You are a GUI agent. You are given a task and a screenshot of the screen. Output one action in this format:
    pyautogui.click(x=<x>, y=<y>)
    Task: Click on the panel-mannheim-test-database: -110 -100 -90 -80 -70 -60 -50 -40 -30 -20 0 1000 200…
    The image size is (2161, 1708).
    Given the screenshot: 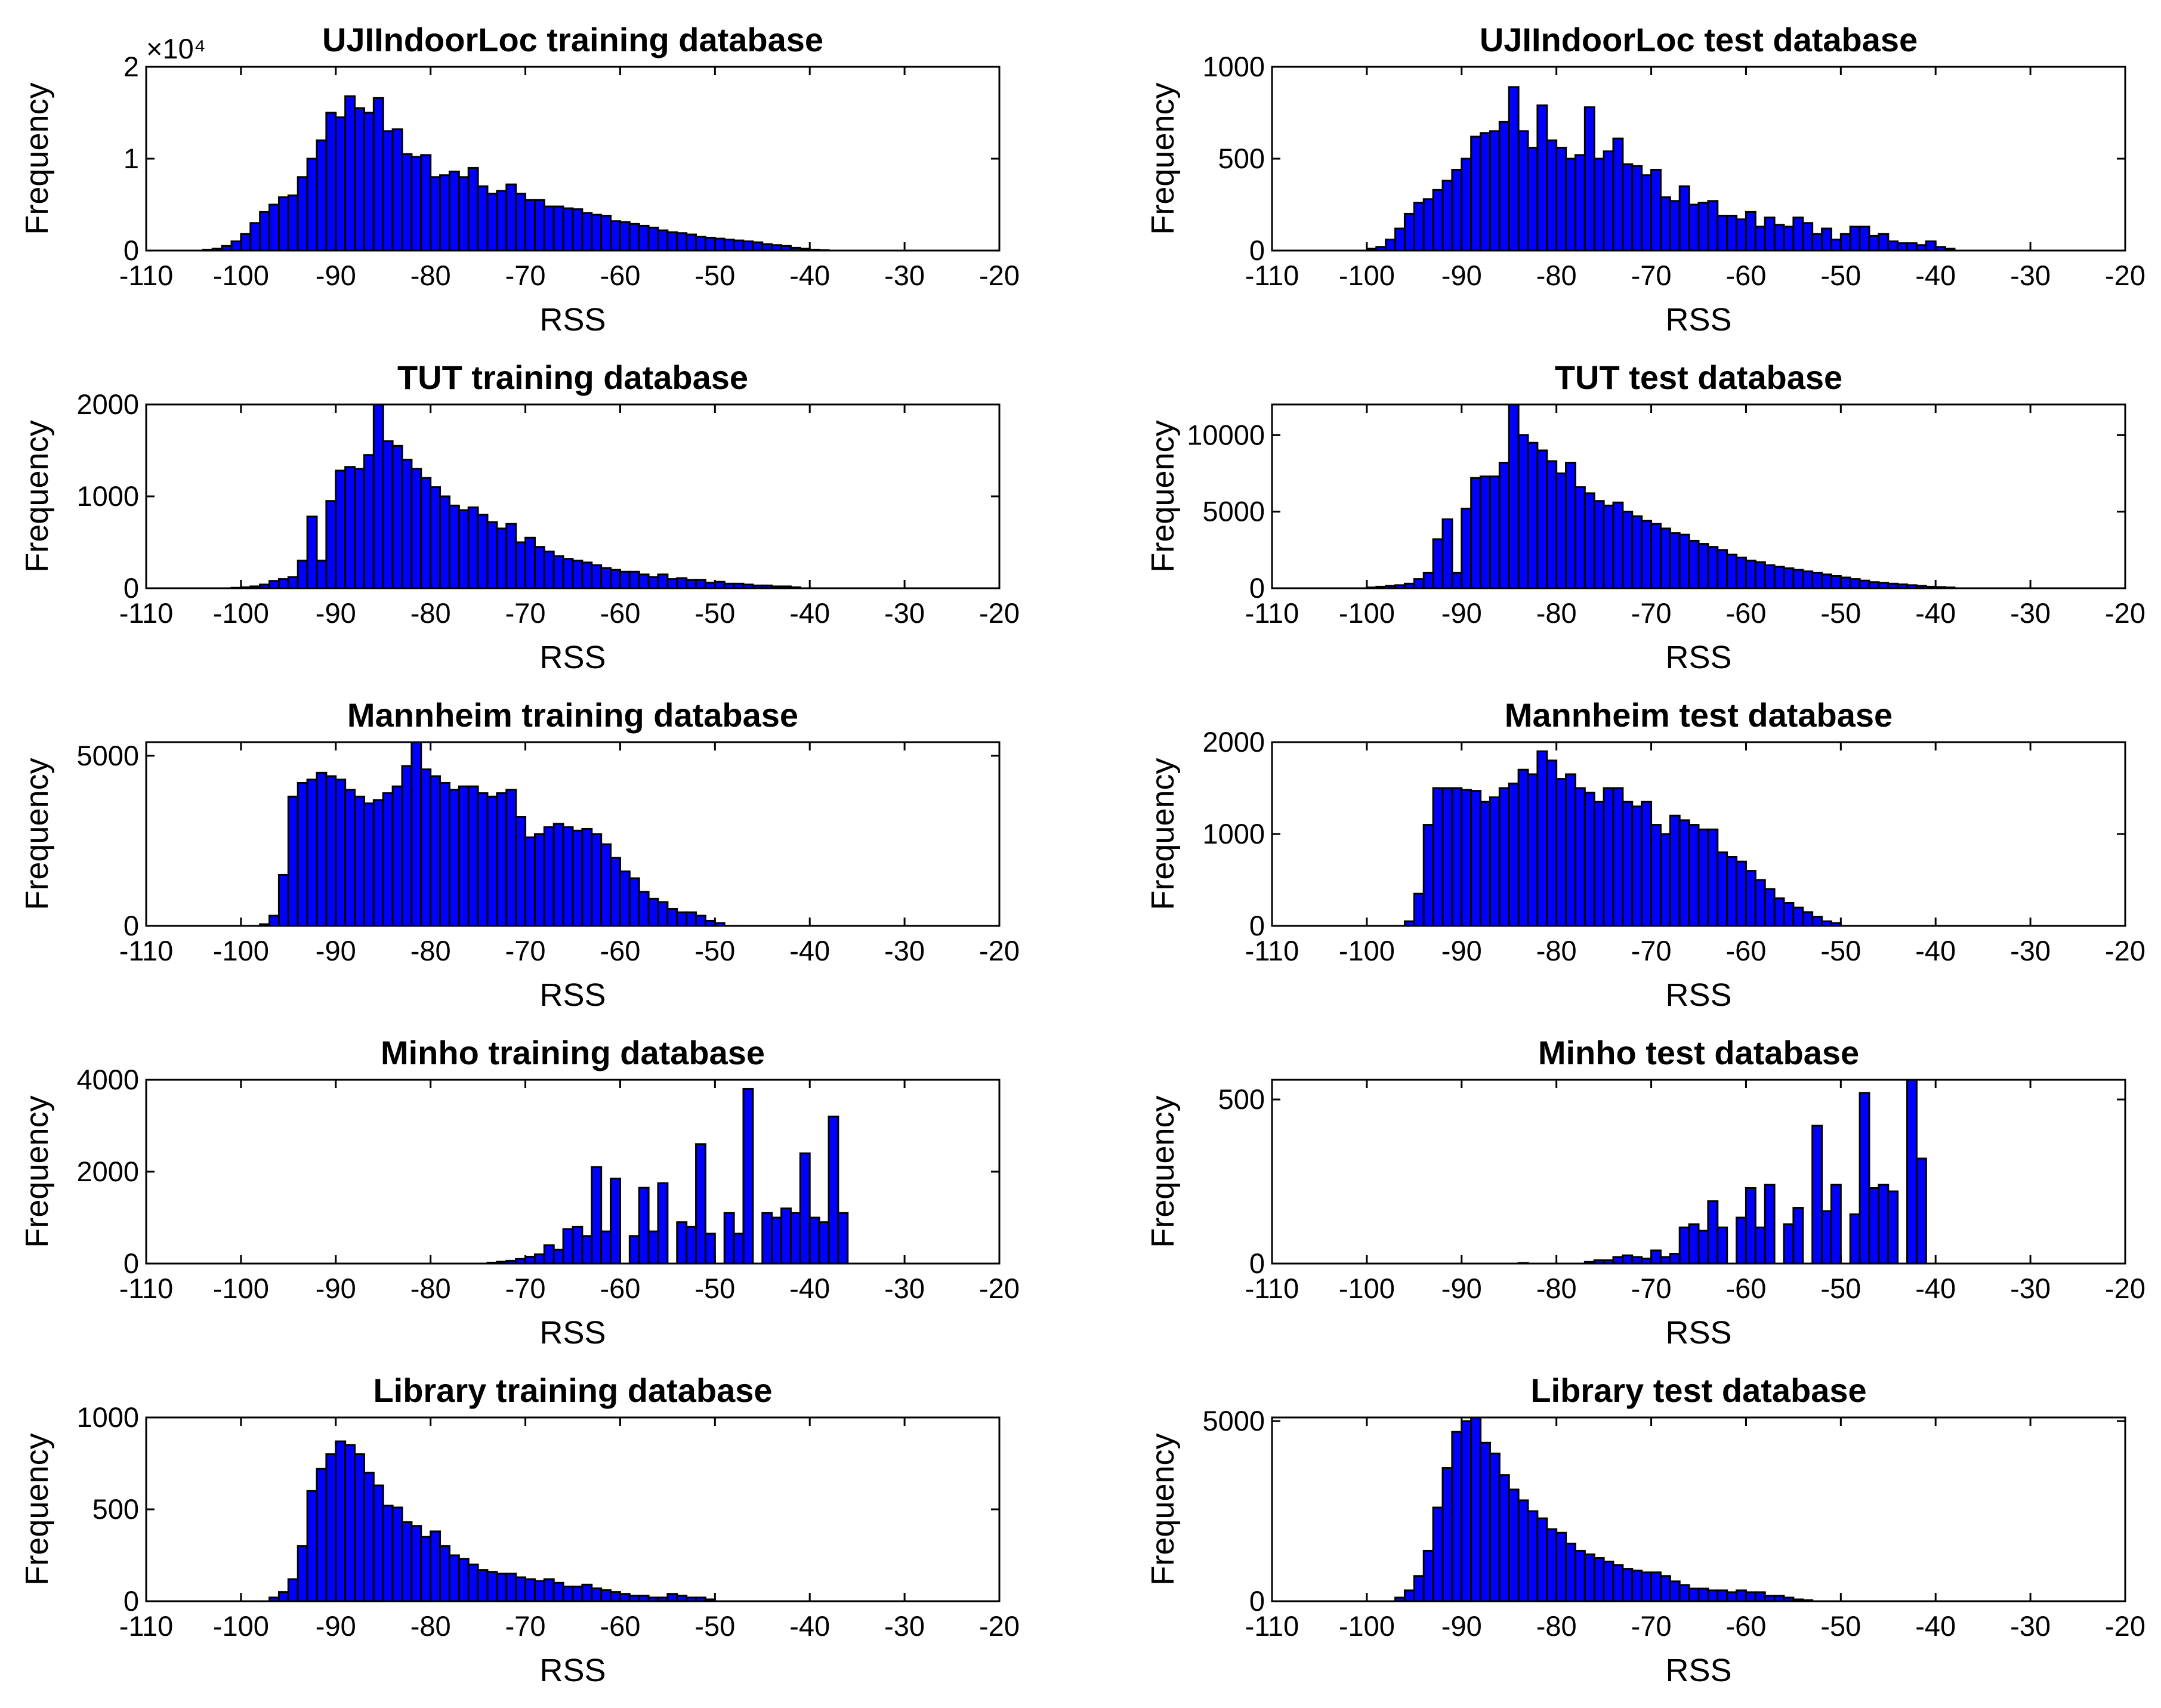 What is the action you would take?
    pyautogui.click(x=1645, y=854)
    